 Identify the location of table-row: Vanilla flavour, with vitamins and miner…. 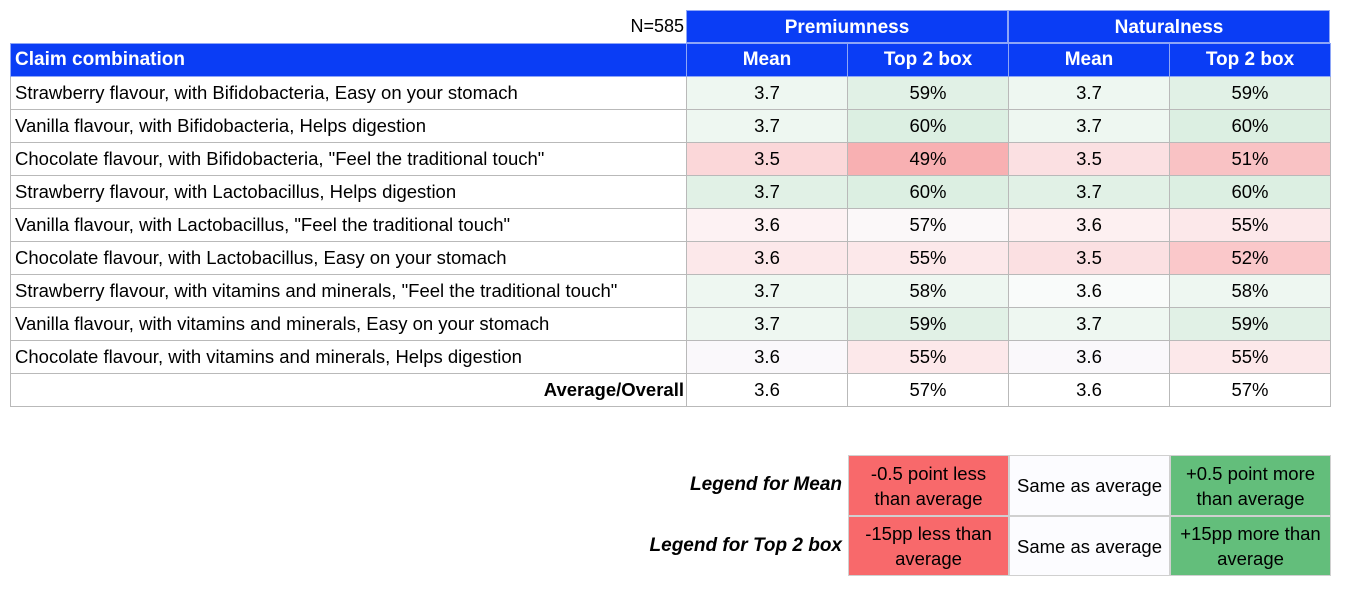
(670, 324).